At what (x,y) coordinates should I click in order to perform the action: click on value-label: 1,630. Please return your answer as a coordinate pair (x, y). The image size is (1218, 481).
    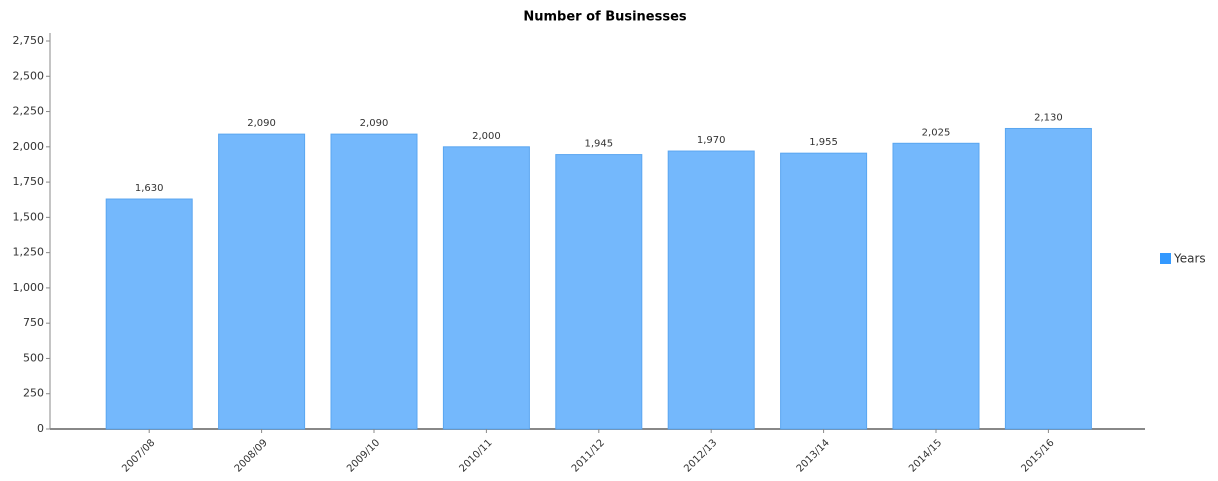
    Looking at the image, I should click on (149, 188).